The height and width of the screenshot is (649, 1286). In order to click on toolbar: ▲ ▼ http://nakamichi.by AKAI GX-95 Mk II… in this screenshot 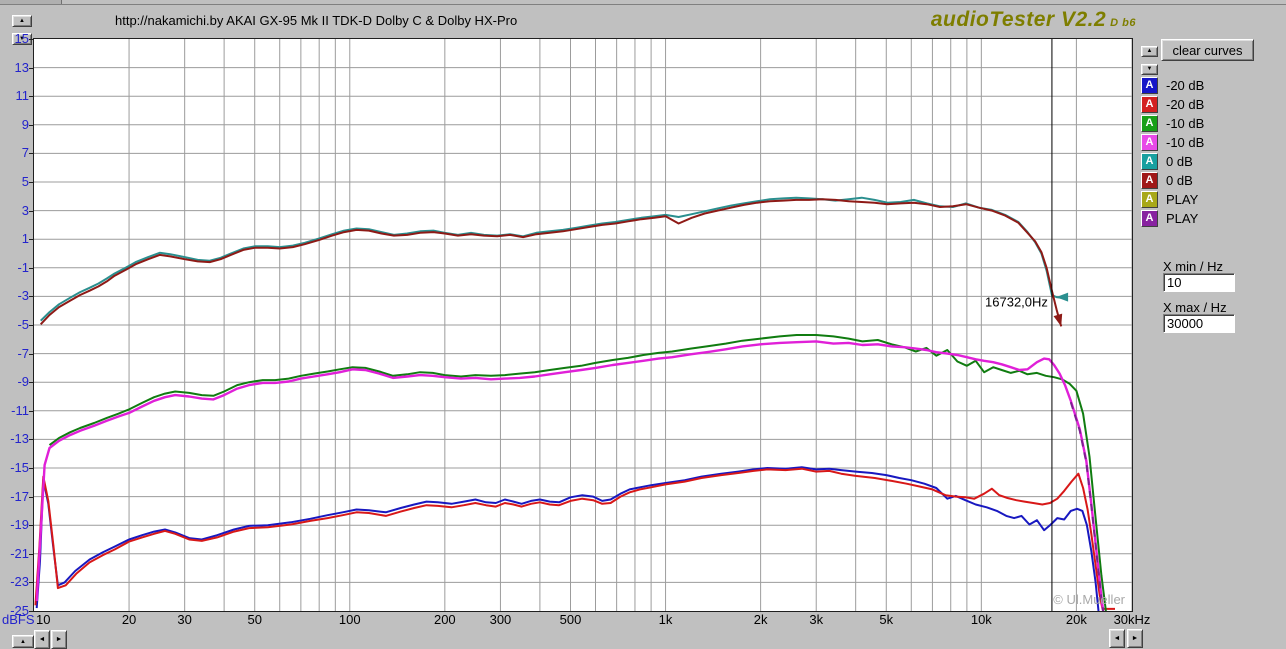, I will do `click(643, 25)`.